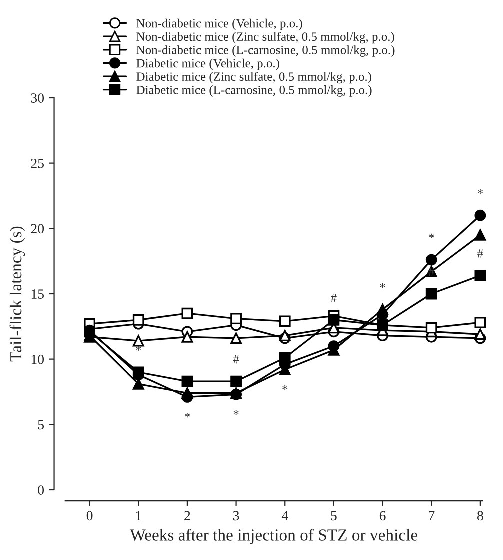 This screenshot has width=503, height=560. I want to click on legend-label: Non-diabetic mice (Zinc sulfate, 0.5 mmol/kg, p.o.), so click(265, 38).